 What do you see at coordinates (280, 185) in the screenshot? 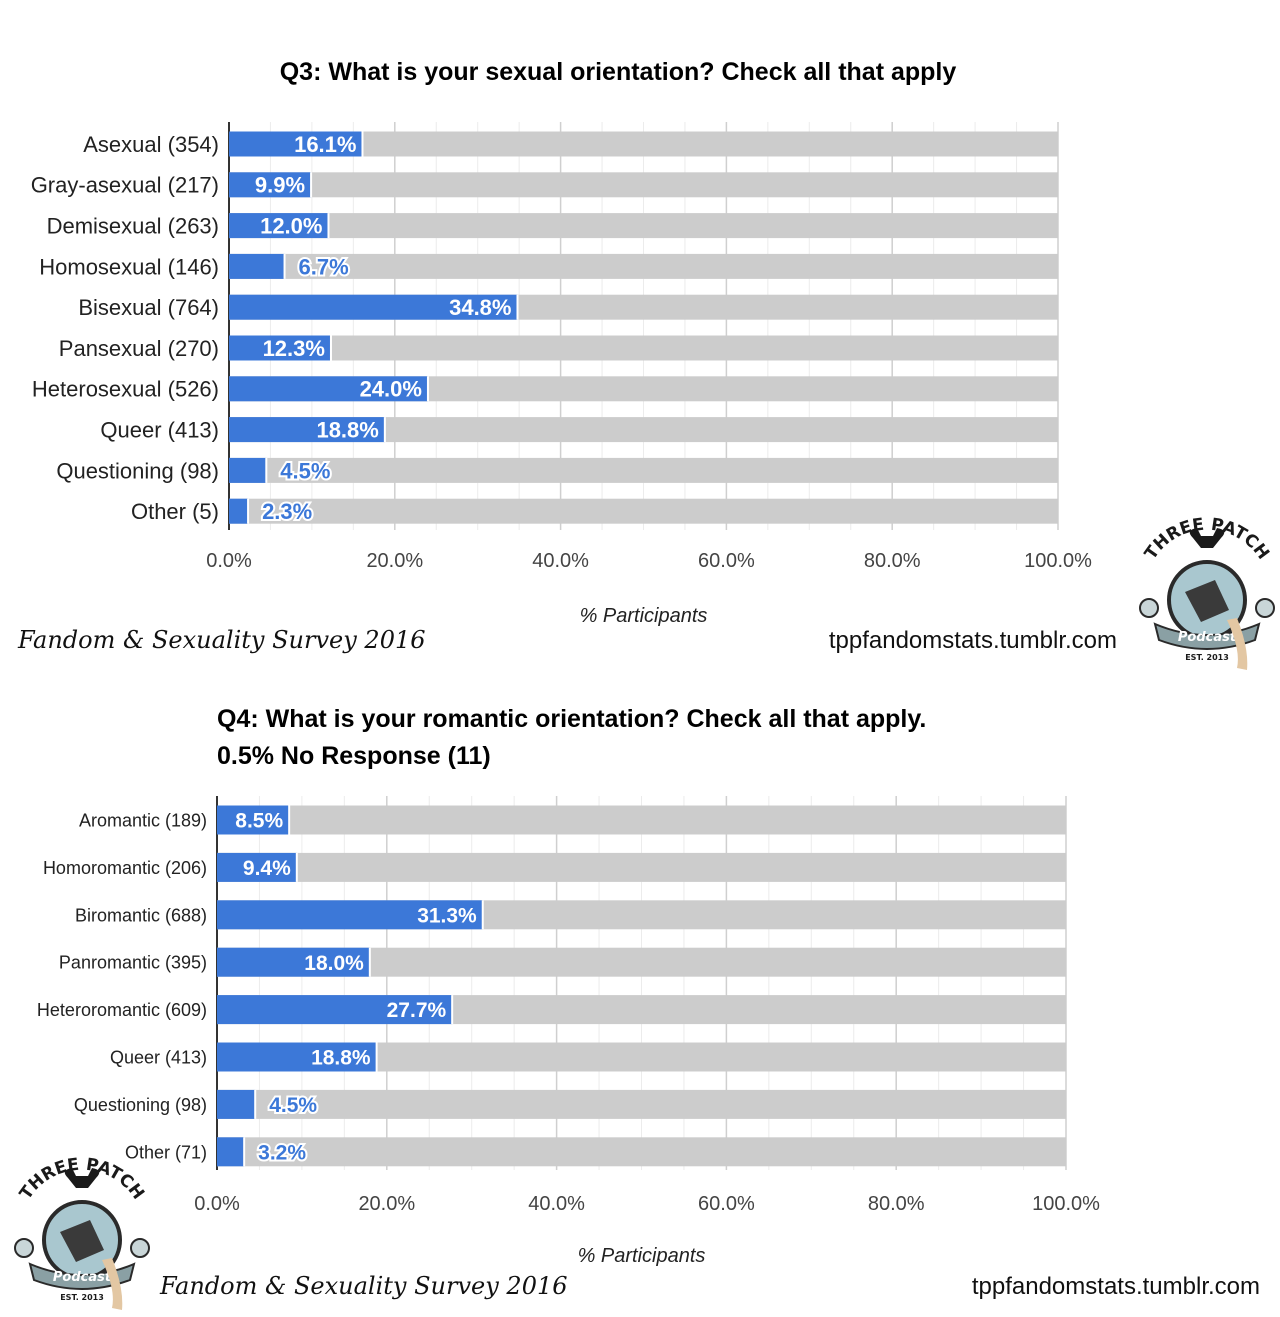
I see `value-label: 9.9%` at bounding box center [280, 185].